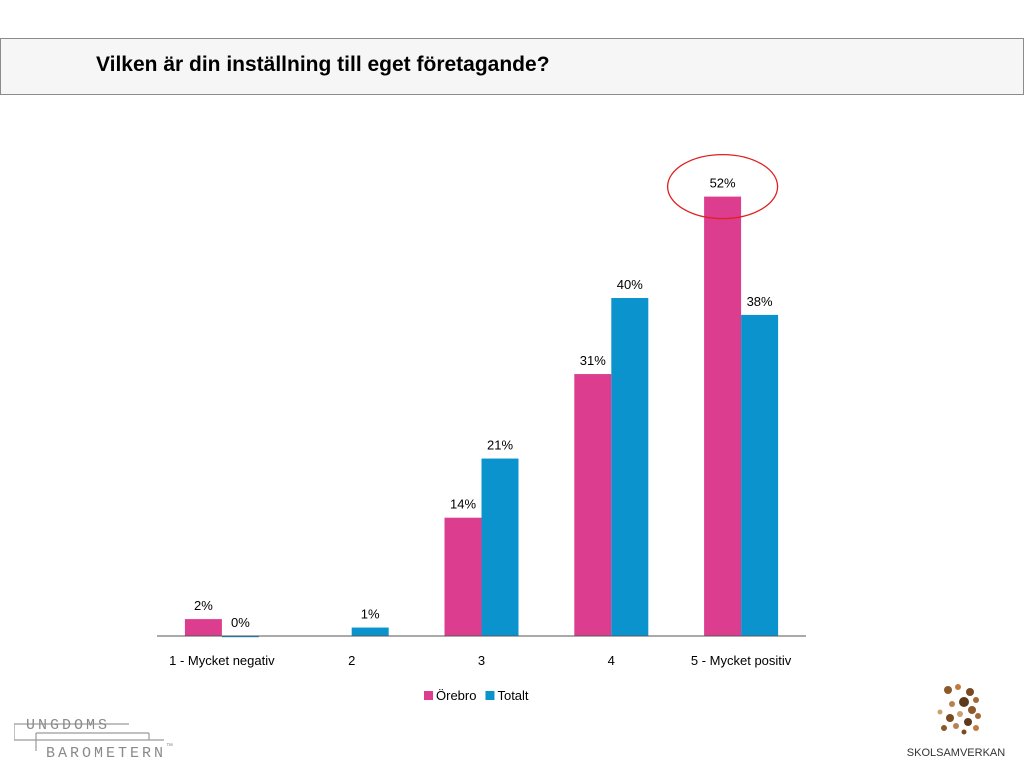 The height and width of the screenshot is (768, 1024). I want to click on x-tick-label-4: 5 - Mycket positiv, so click(741, 660).